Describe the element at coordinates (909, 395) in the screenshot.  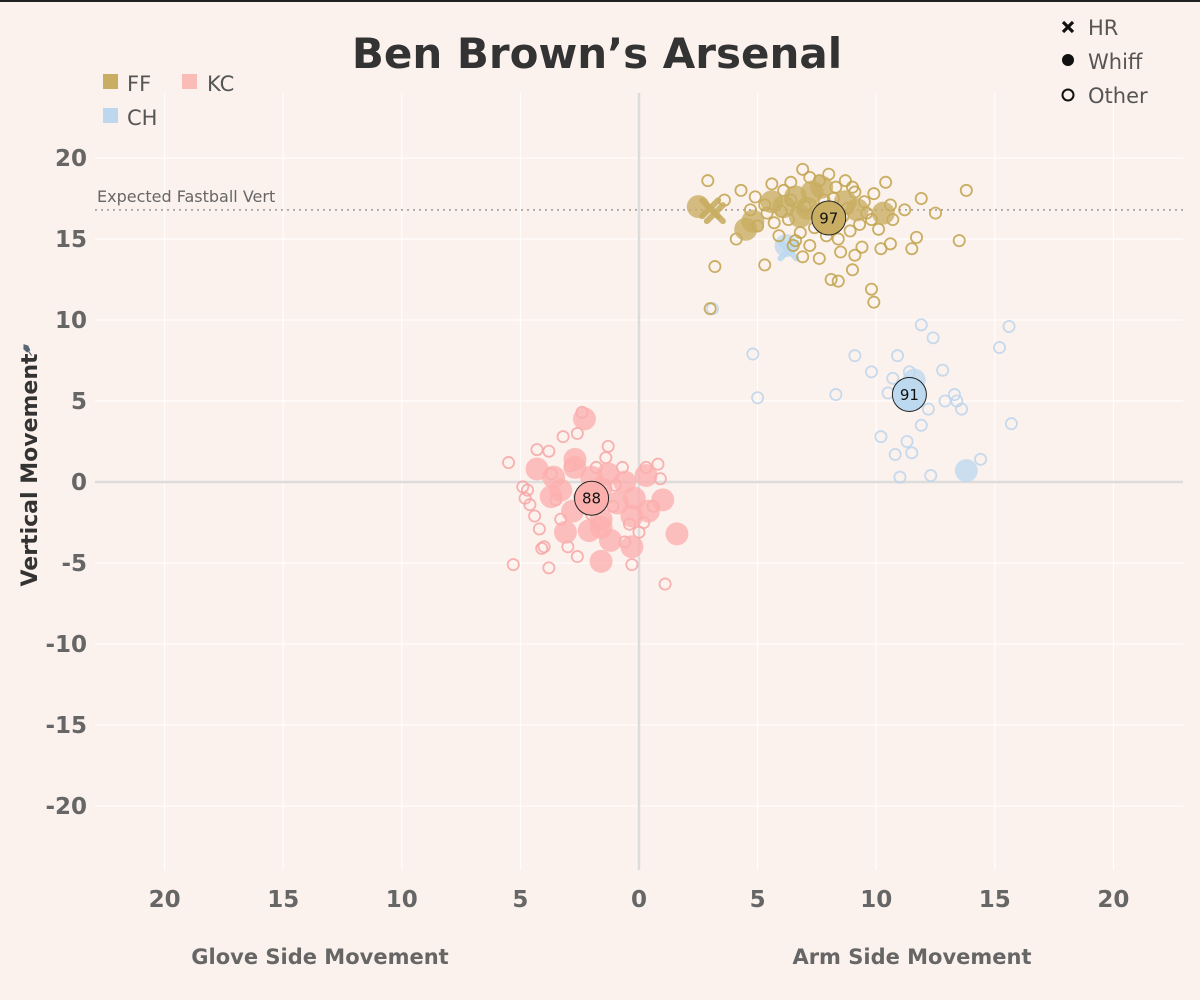
I see `ch-mean-marker` at that location.